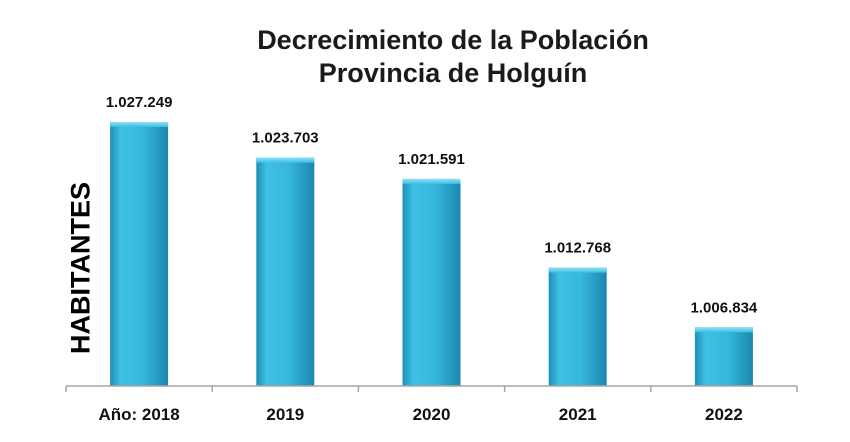 This screenshot has width=850, height=442. Describe the element at coordinates (724, 307) in the screenshot. I see `data-label: 1.006.834` at that location.